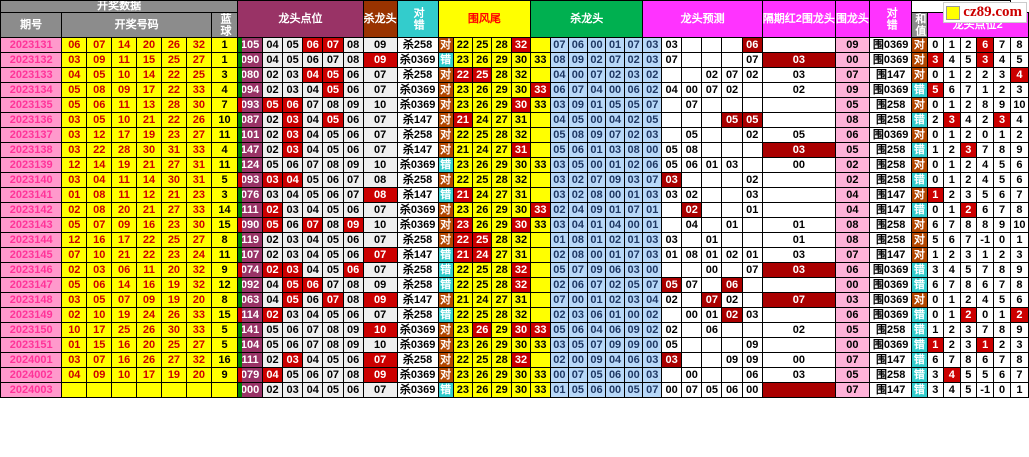 The width and height of the screenshot is (1029, 457). I want to click on site-logo: cz89.com, so click(985, 12).